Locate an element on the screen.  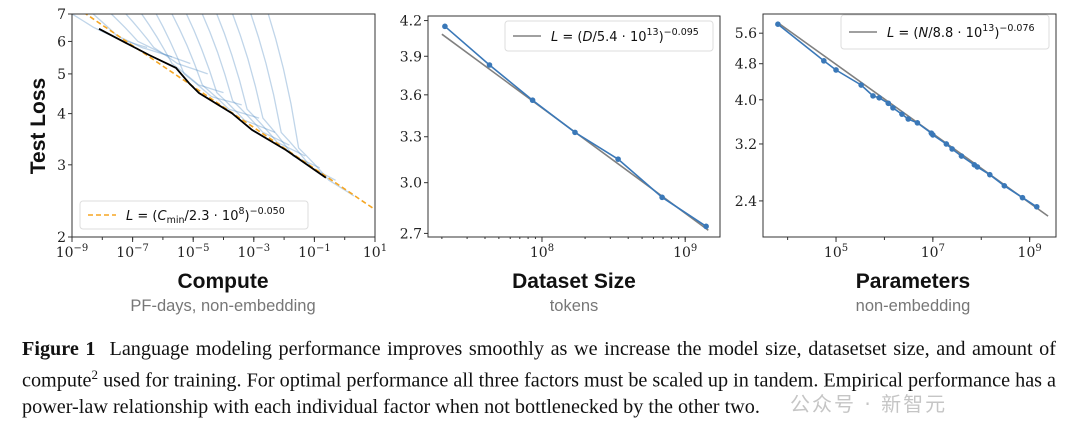
dataset-size-subtitle: tokens is located at coordinates (574, 306).